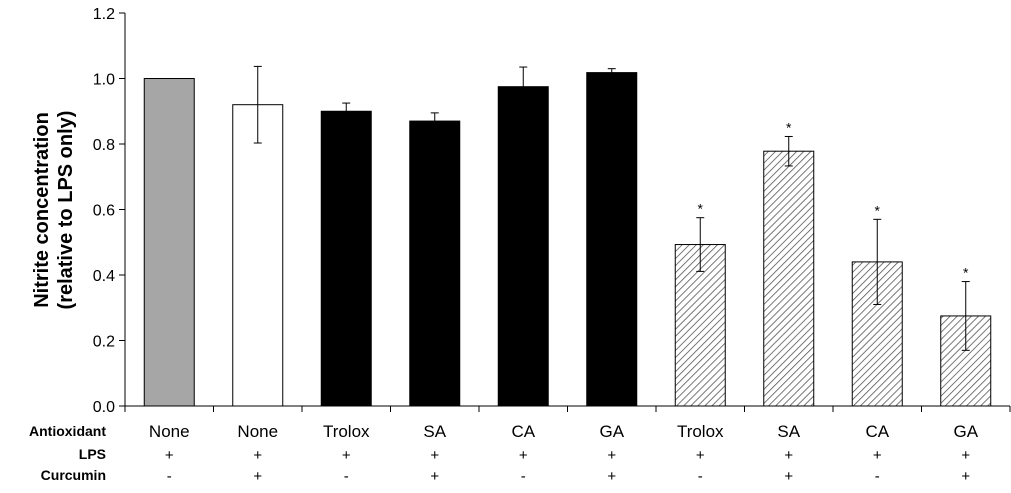 The width and height of the screenshot is (1011, 493). What do you see at coordinates (567, 408) in the screenshot?
I see `x-axis` at bounding box center [567, 408].